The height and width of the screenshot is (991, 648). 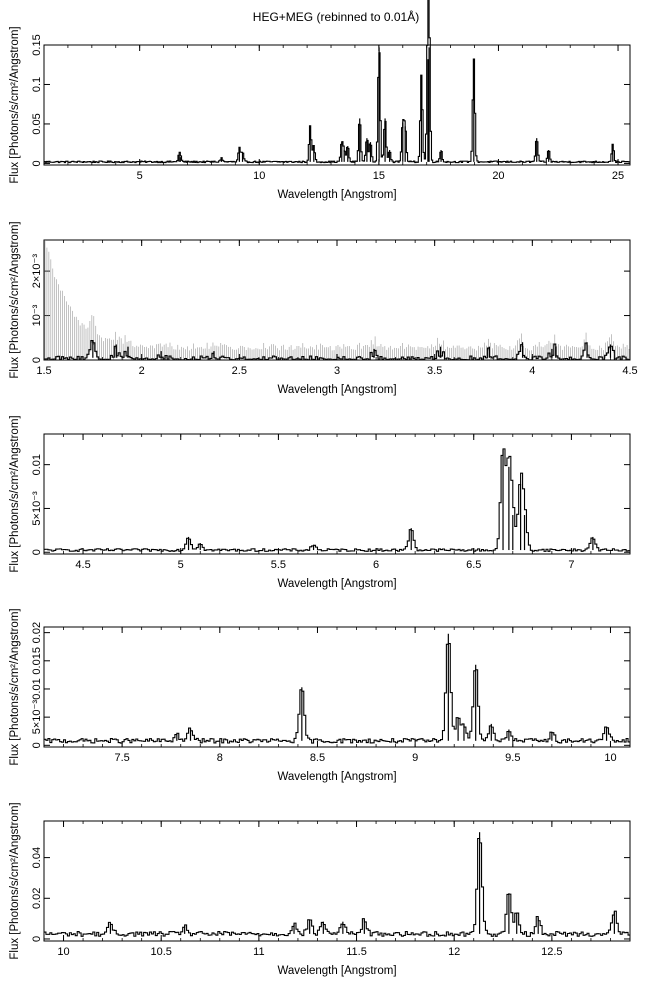 I want to click on x-tick-label: 20, so click(x=498, y=176).